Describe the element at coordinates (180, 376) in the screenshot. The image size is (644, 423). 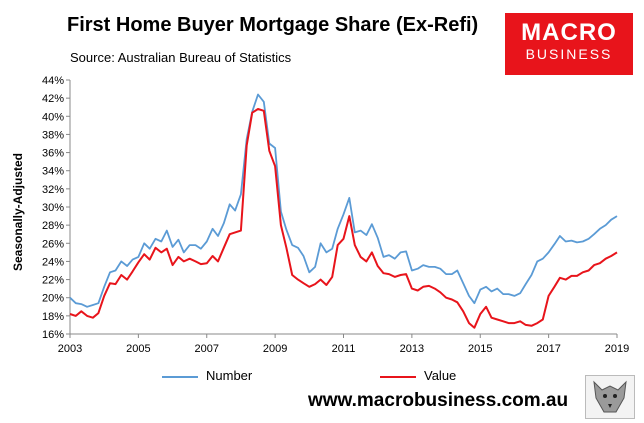
I see `legend-swatch-number` at that location.